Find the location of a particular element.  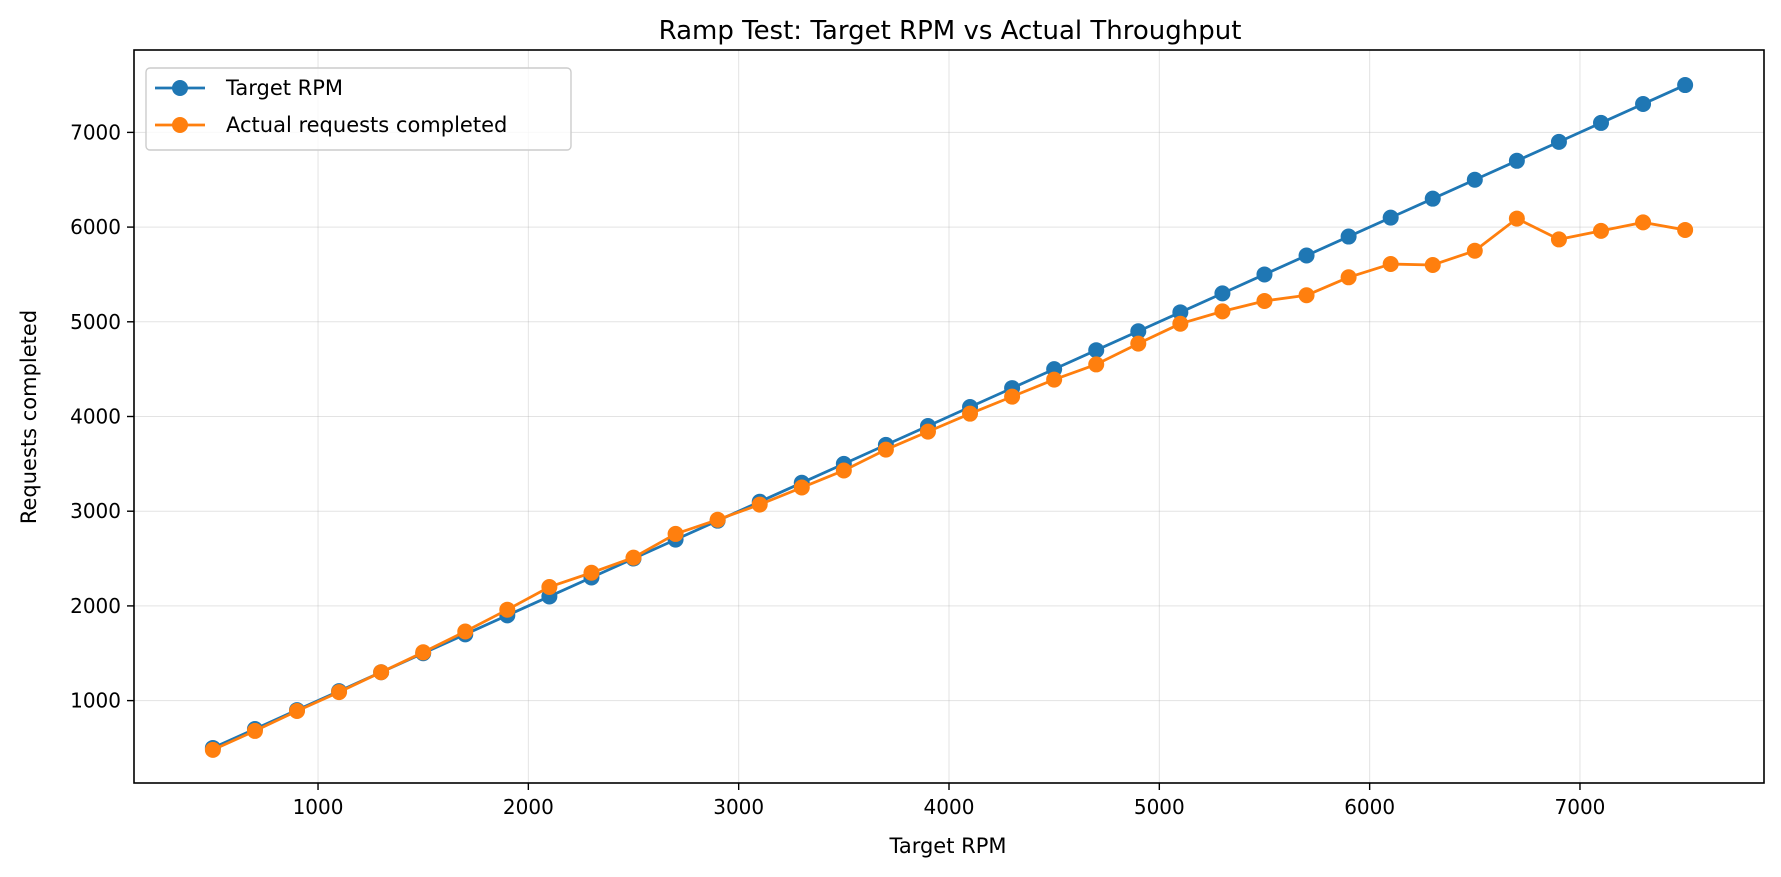

legend-marker-target is located at coordinates (180, 88).